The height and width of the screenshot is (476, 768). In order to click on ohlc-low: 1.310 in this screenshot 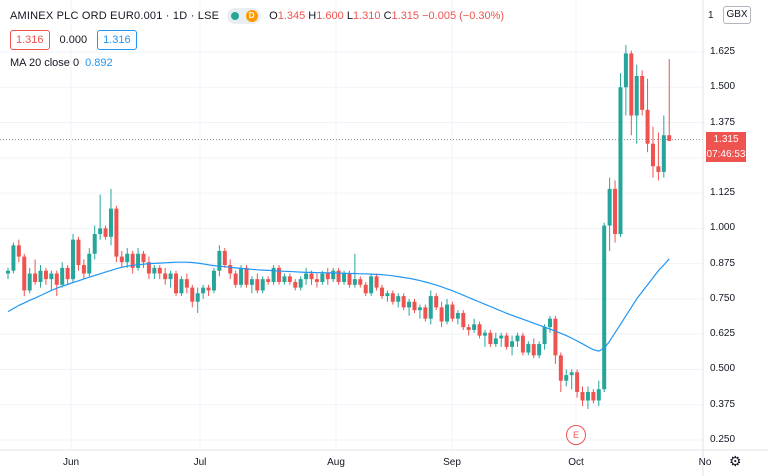, I will do `click(366, 16)`.